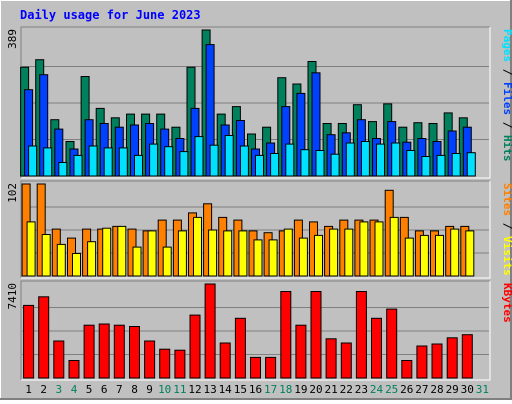  What do you see at coordinates (270, 389) in the screenshot?
I see `day-label-17: 17` at bounding box center [270, 389].